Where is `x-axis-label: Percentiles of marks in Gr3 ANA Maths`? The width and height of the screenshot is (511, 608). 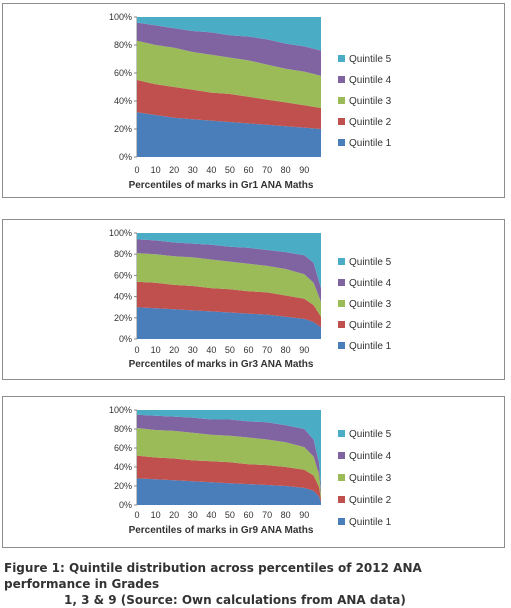 x-axis-label: Percentiles of marks in Gr3 ANA Maths is located at coordinates (221, 364).